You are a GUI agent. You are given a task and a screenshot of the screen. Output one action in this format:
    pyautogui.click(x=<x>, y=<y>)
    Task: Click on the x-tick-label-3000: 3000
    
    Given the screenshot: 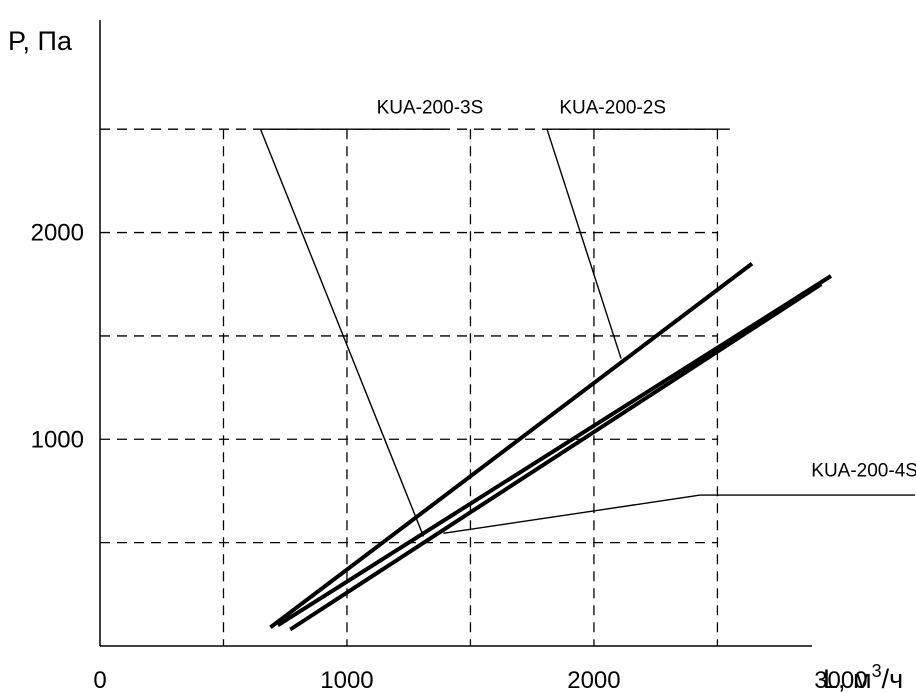 What is the action you would take?
    pyautogui.click(x=840, y=680)
    